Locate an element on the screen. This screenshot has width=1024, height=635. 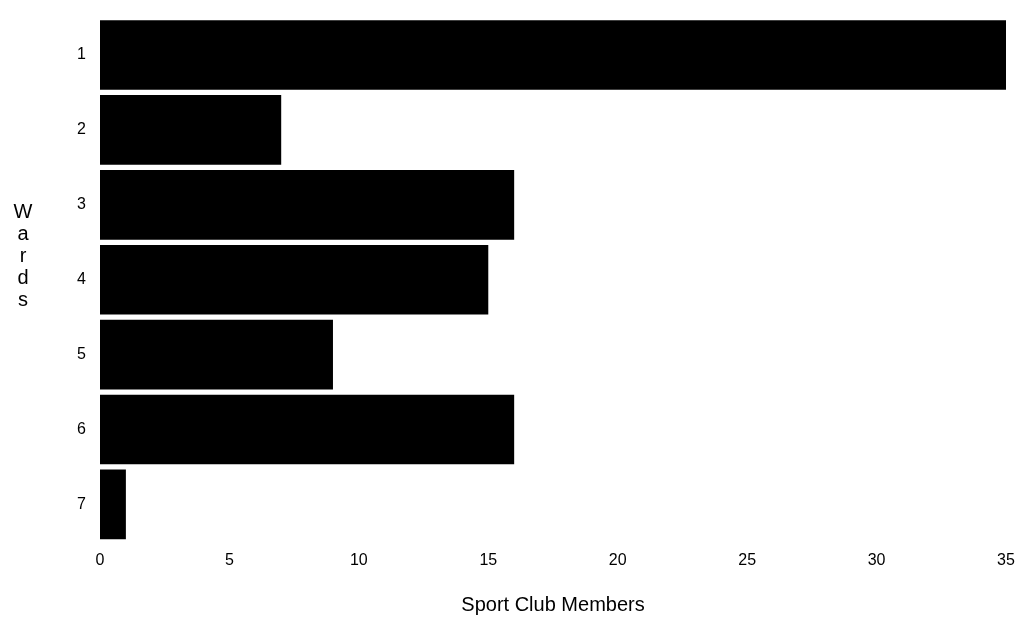
x-tick-label: 20 is located at coordinates (617, 559).